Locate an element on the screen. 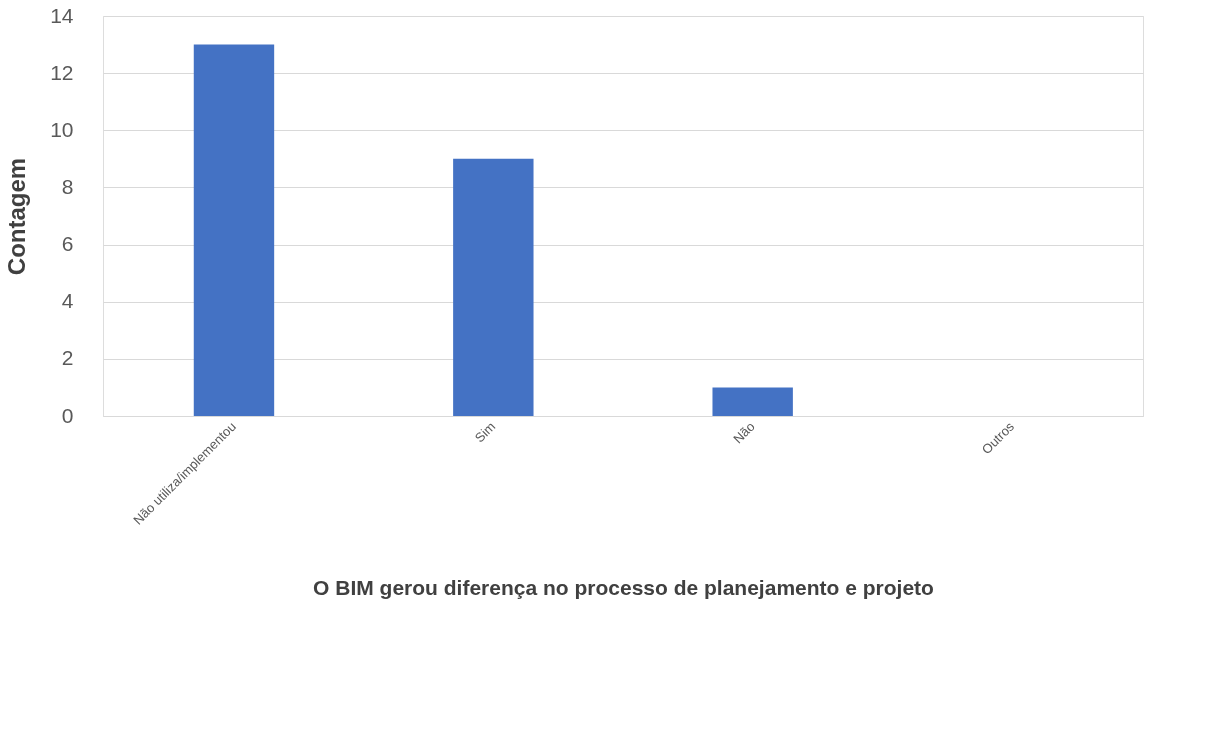  y-tick-label: 8 is located at coordinates (67, 186).